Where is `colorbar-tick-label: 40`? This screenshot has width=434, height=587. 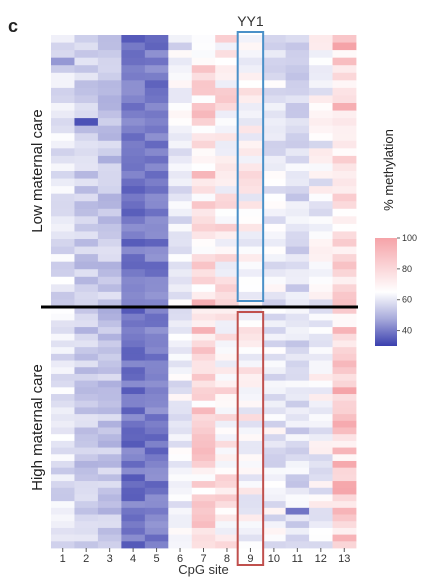 colorbar-tick-label: 40 is located at coordinates (407, 331).